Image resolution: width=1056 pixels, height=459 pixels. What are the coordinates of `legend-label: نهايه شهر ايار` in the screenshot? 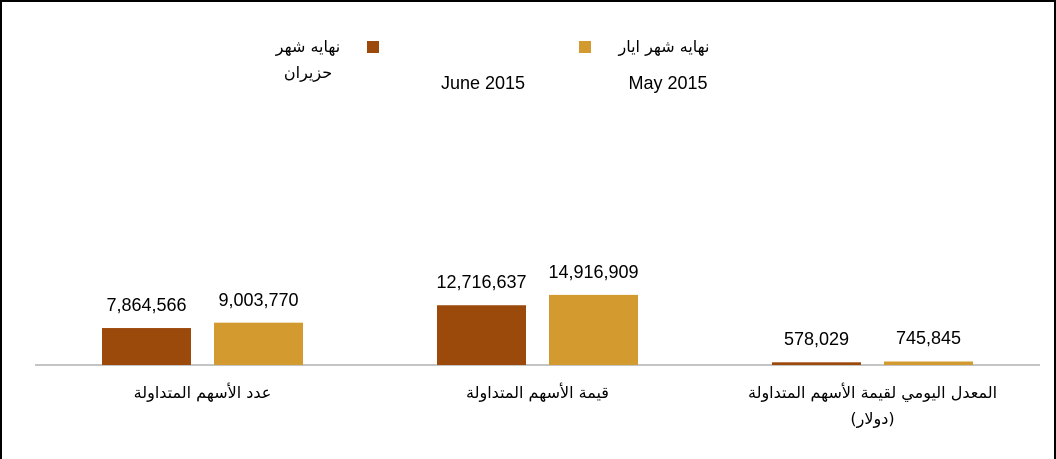 It's located at (664, 46).